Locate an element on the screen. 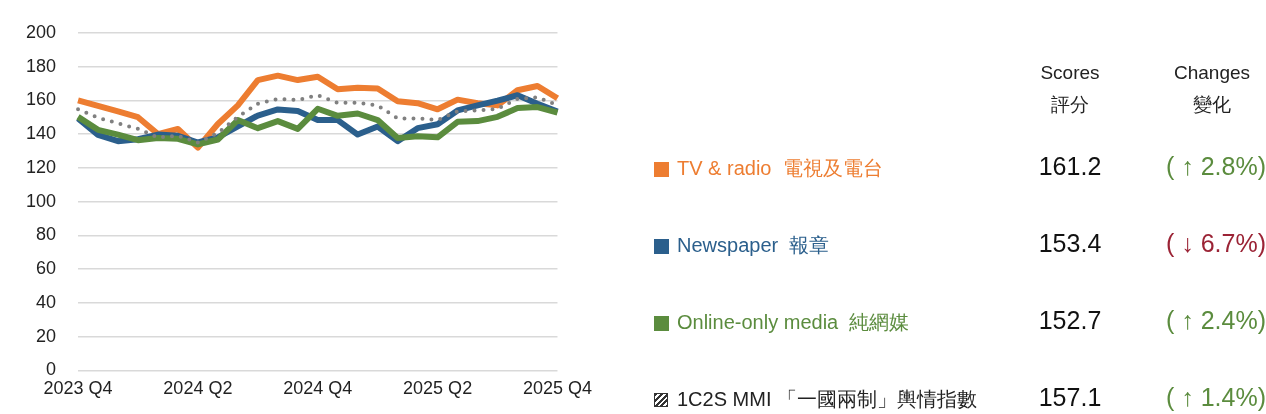 Image resolution: width=1266 pixels, height=414 pixels. y-tick-label: 180 is located at coordinates (41, 65).